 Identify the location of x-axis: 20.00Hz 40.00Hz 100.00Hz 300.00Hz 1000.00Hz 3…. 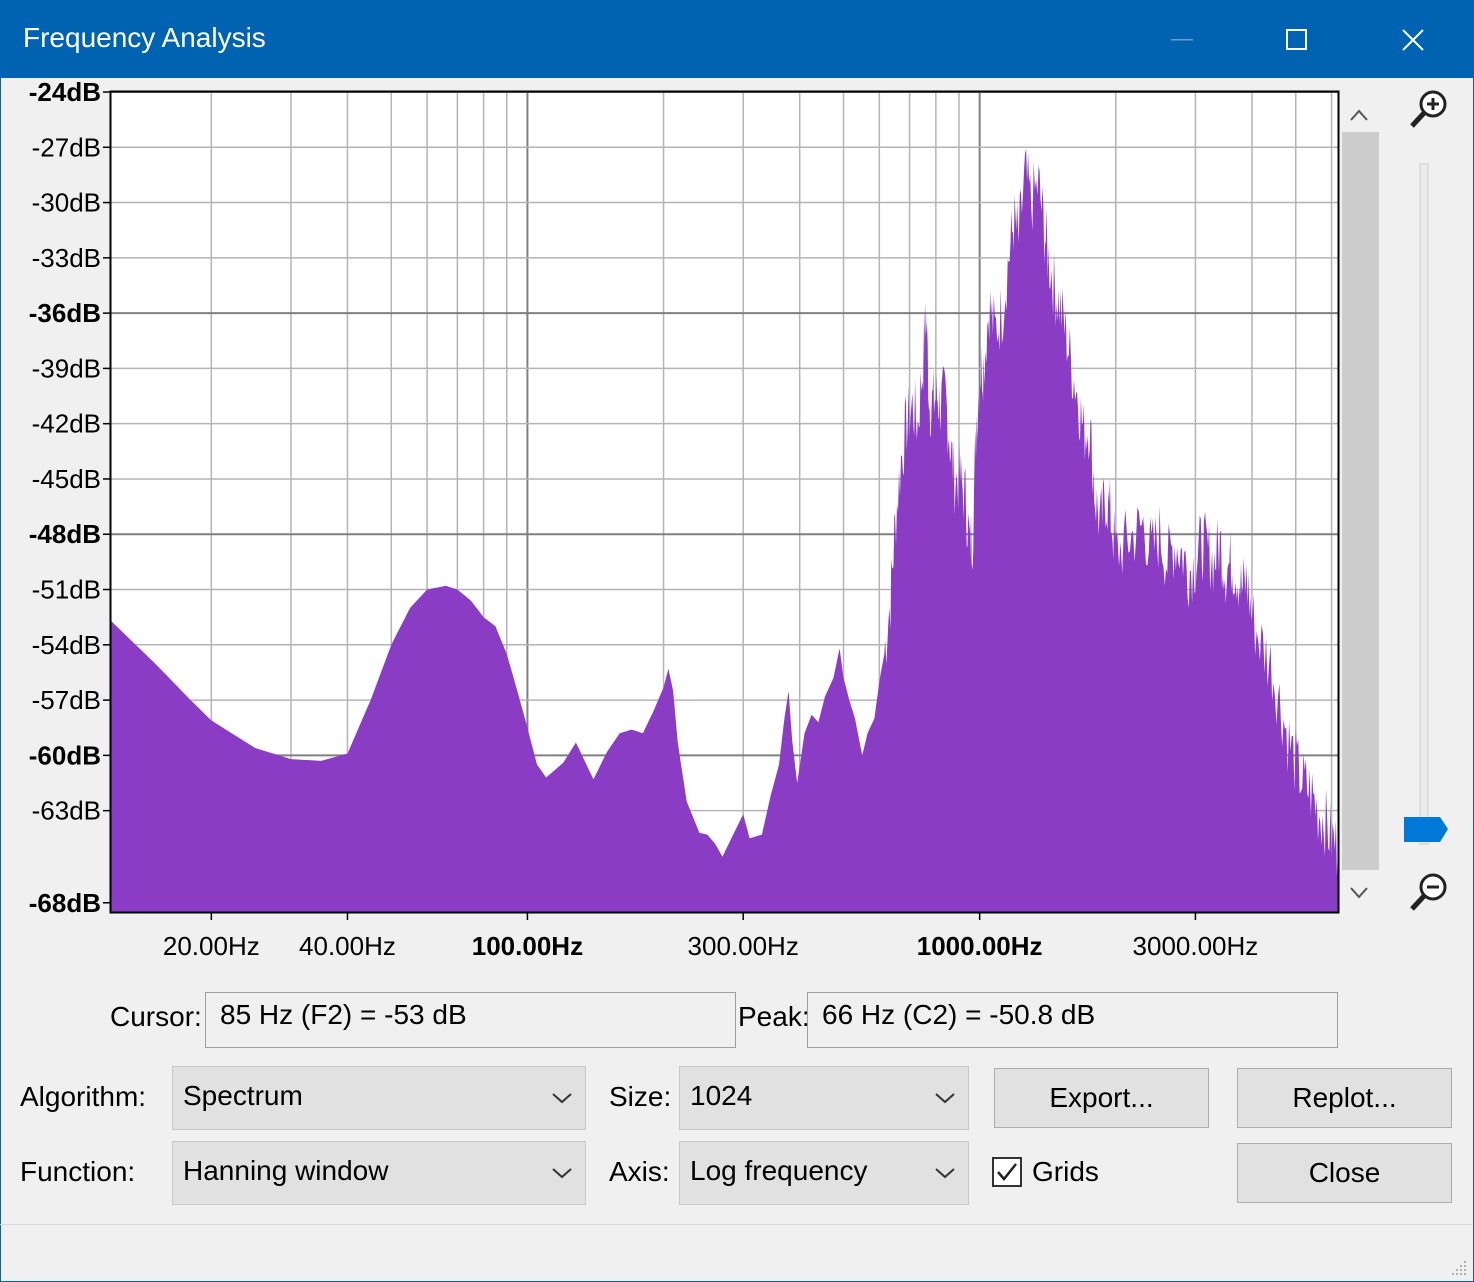
(710, 936).